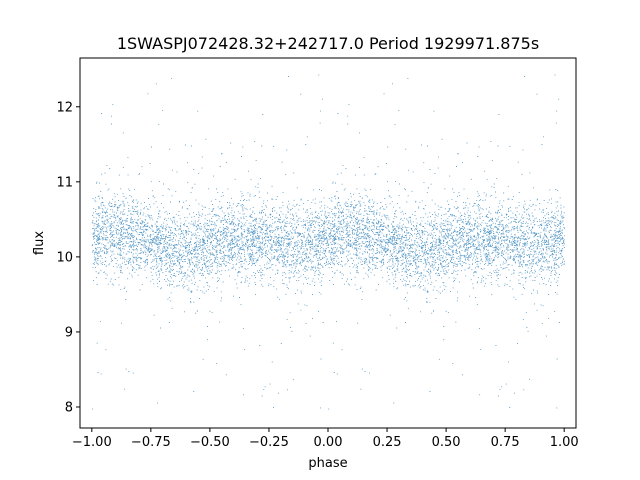  What do you see at coordinates (151, 442) in the screenshot?
I see `x-tick-label: −0.75` at bounding box center [151, 442].